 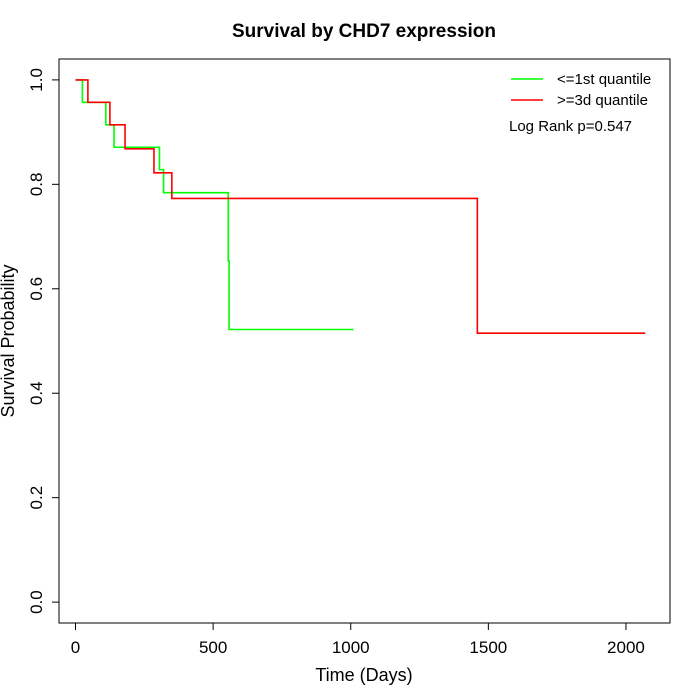 What do you see at coordinates (36, 80) in the screenshot?
I see `y-tick-label: 1.0` at bounding box center [36, 80].